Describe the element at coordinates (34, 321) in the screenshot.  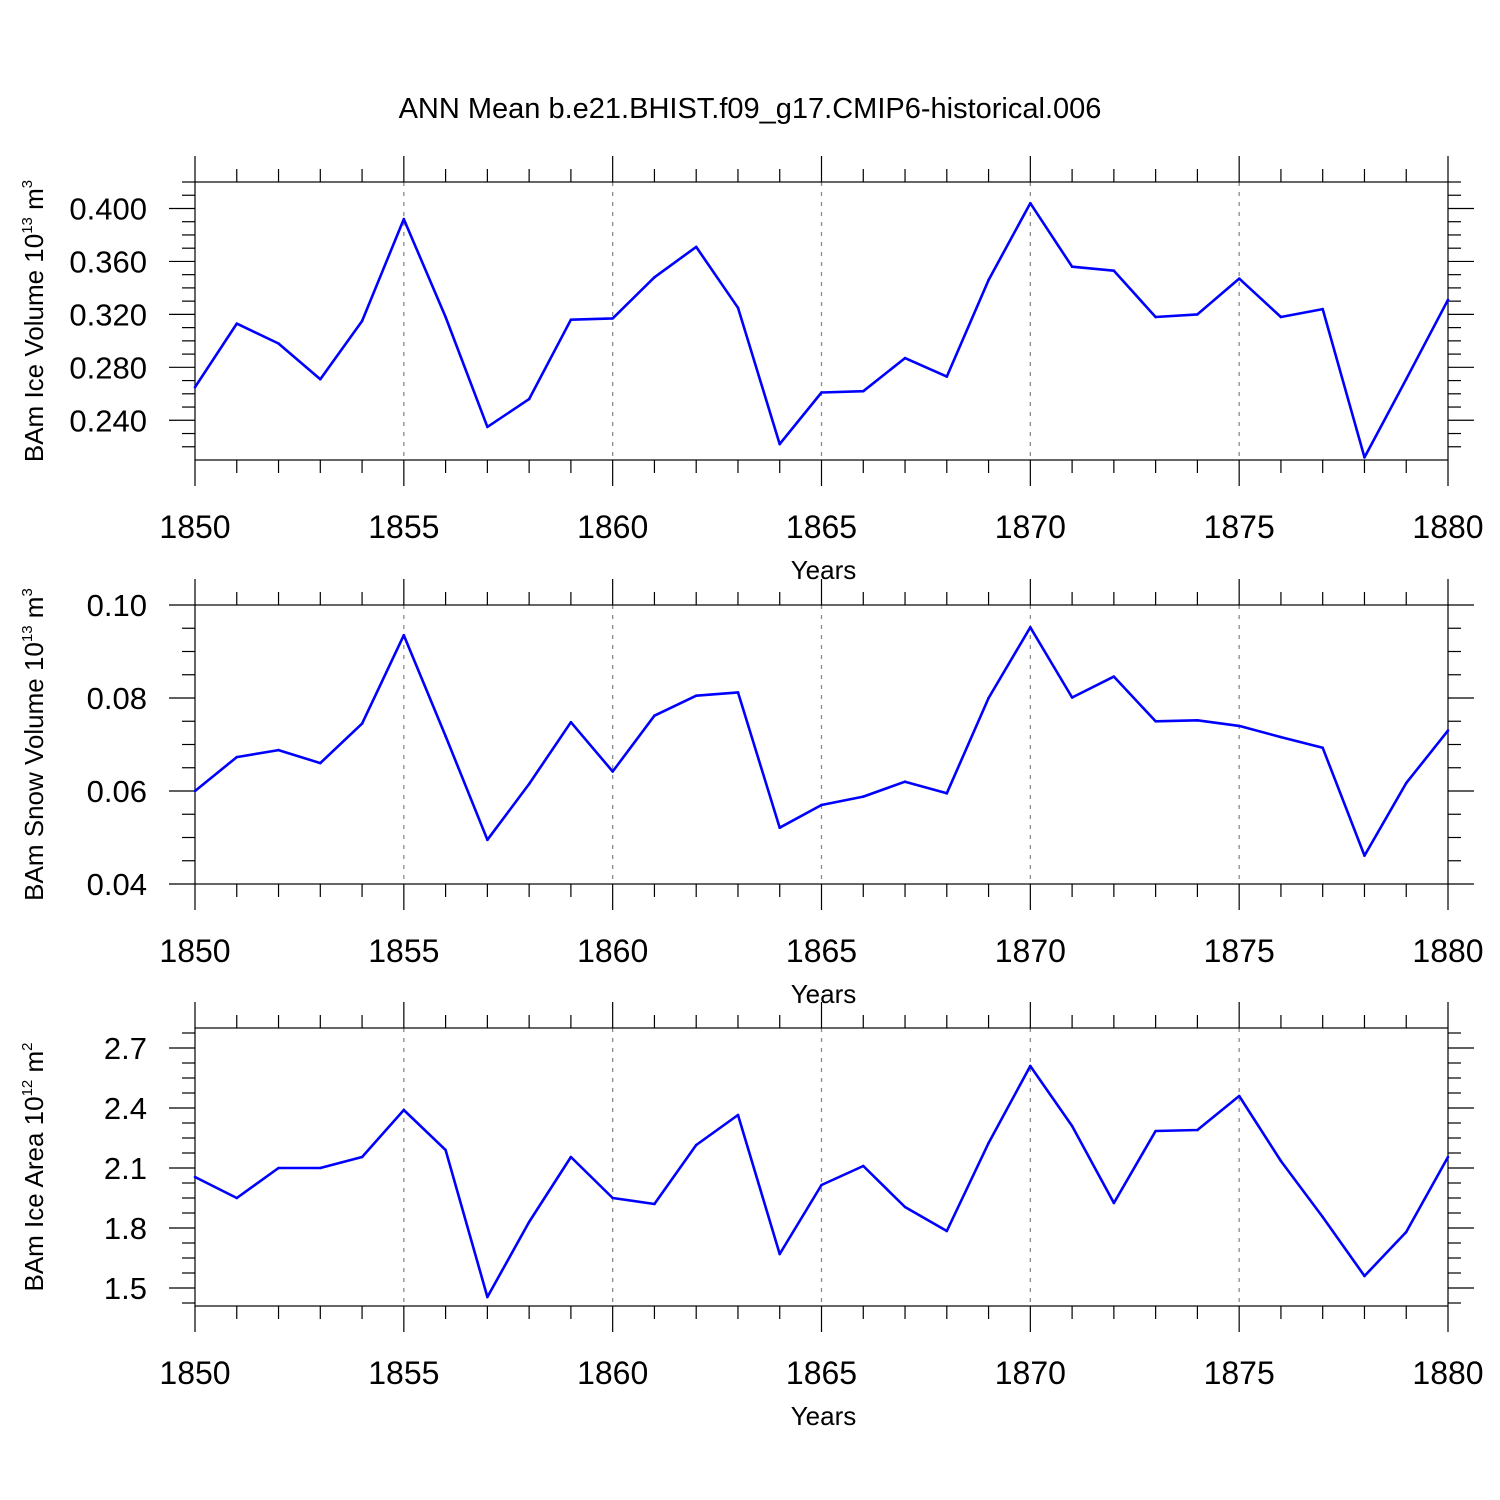
I see `y-axis-label: BAm Ice Volume 1013 m3` at that location.